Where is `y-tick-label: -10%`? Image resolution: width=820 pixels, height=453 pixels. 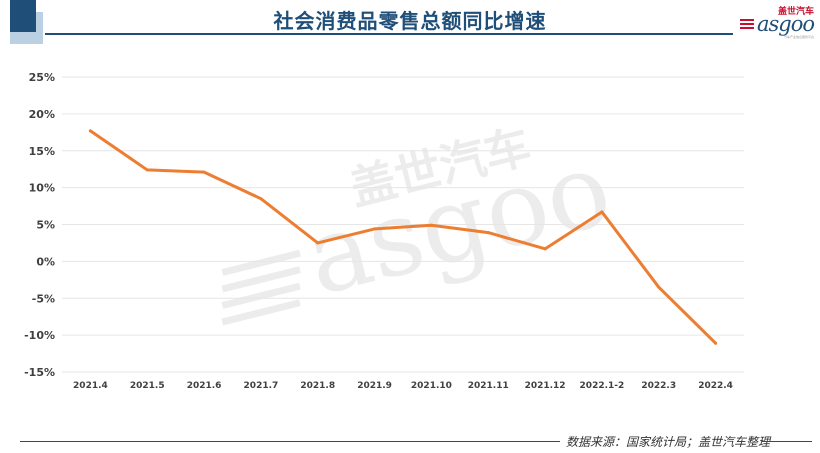 y-tick-label: -10% is located at coordinates (39, 335).